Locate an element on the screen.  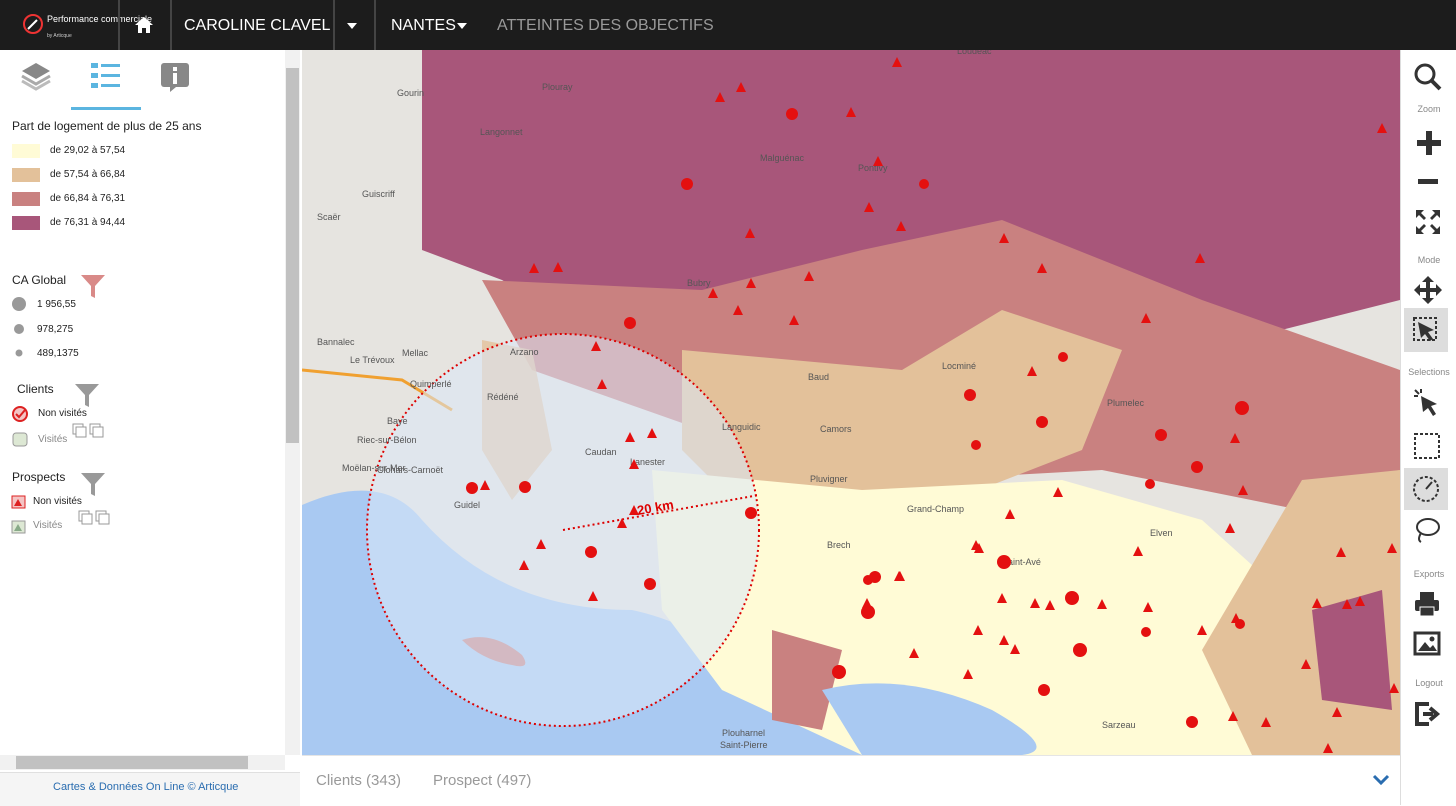
place-label: Arzano is located at coordinates (524, 352).